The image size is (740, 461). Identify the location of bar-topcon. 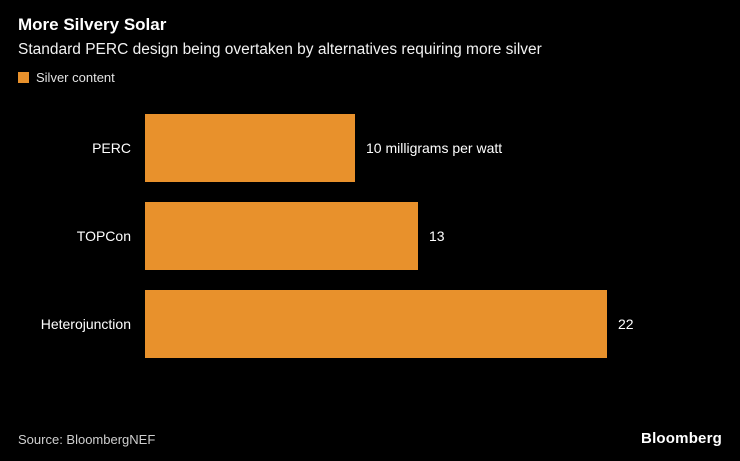
(281, 236).